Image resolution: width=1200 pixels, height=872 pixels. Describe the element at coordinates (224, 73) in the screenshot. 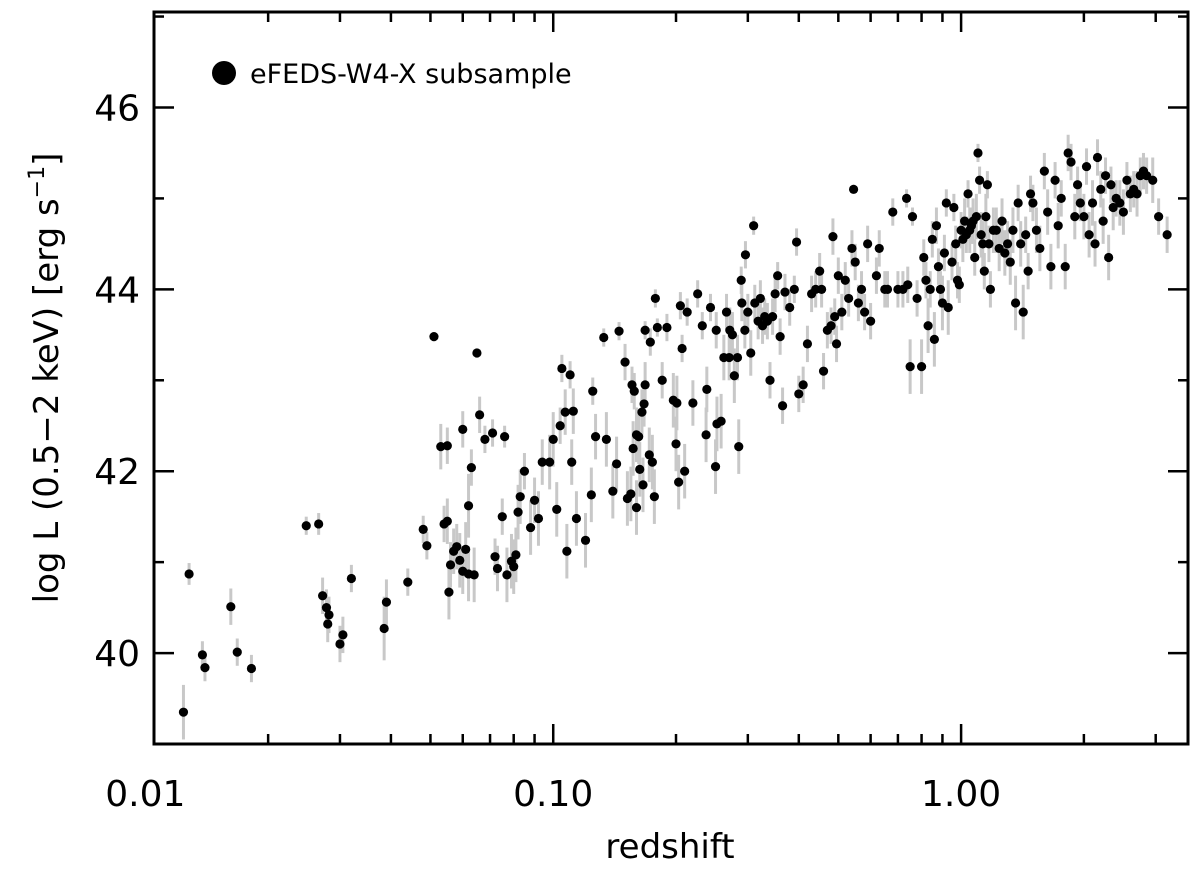

I see `legend-marker` at that location.